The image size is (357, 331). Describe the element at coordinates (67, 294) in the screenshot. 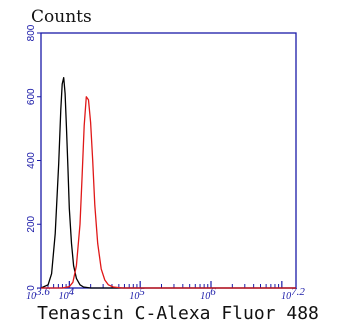

I see `x-tick-label: 10⁴` at that location.